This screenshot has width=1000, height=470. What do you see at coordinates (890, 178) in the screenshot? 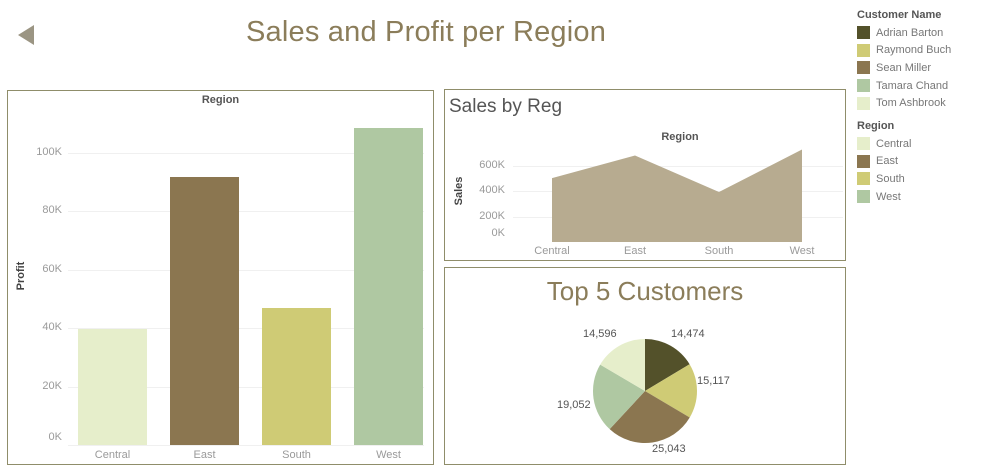
I see `legend-label: South` at bounding box center [890, 178].